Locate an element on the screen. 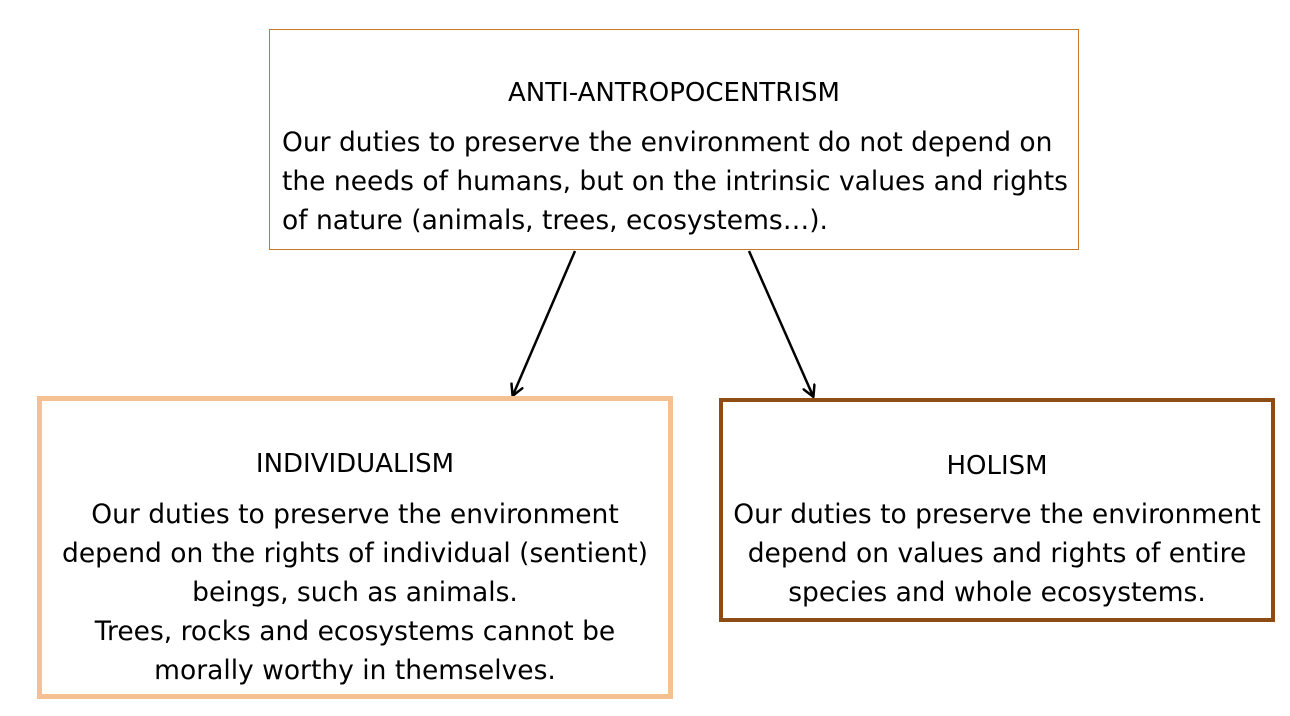  individualism-line: beings, such as animals. is located at coordinates (355, 592).